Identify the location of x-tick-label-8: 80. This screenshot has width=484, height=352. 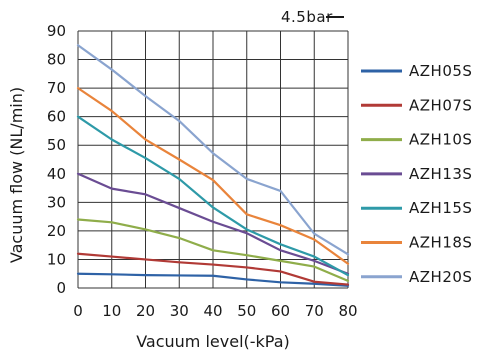
(347, 311).